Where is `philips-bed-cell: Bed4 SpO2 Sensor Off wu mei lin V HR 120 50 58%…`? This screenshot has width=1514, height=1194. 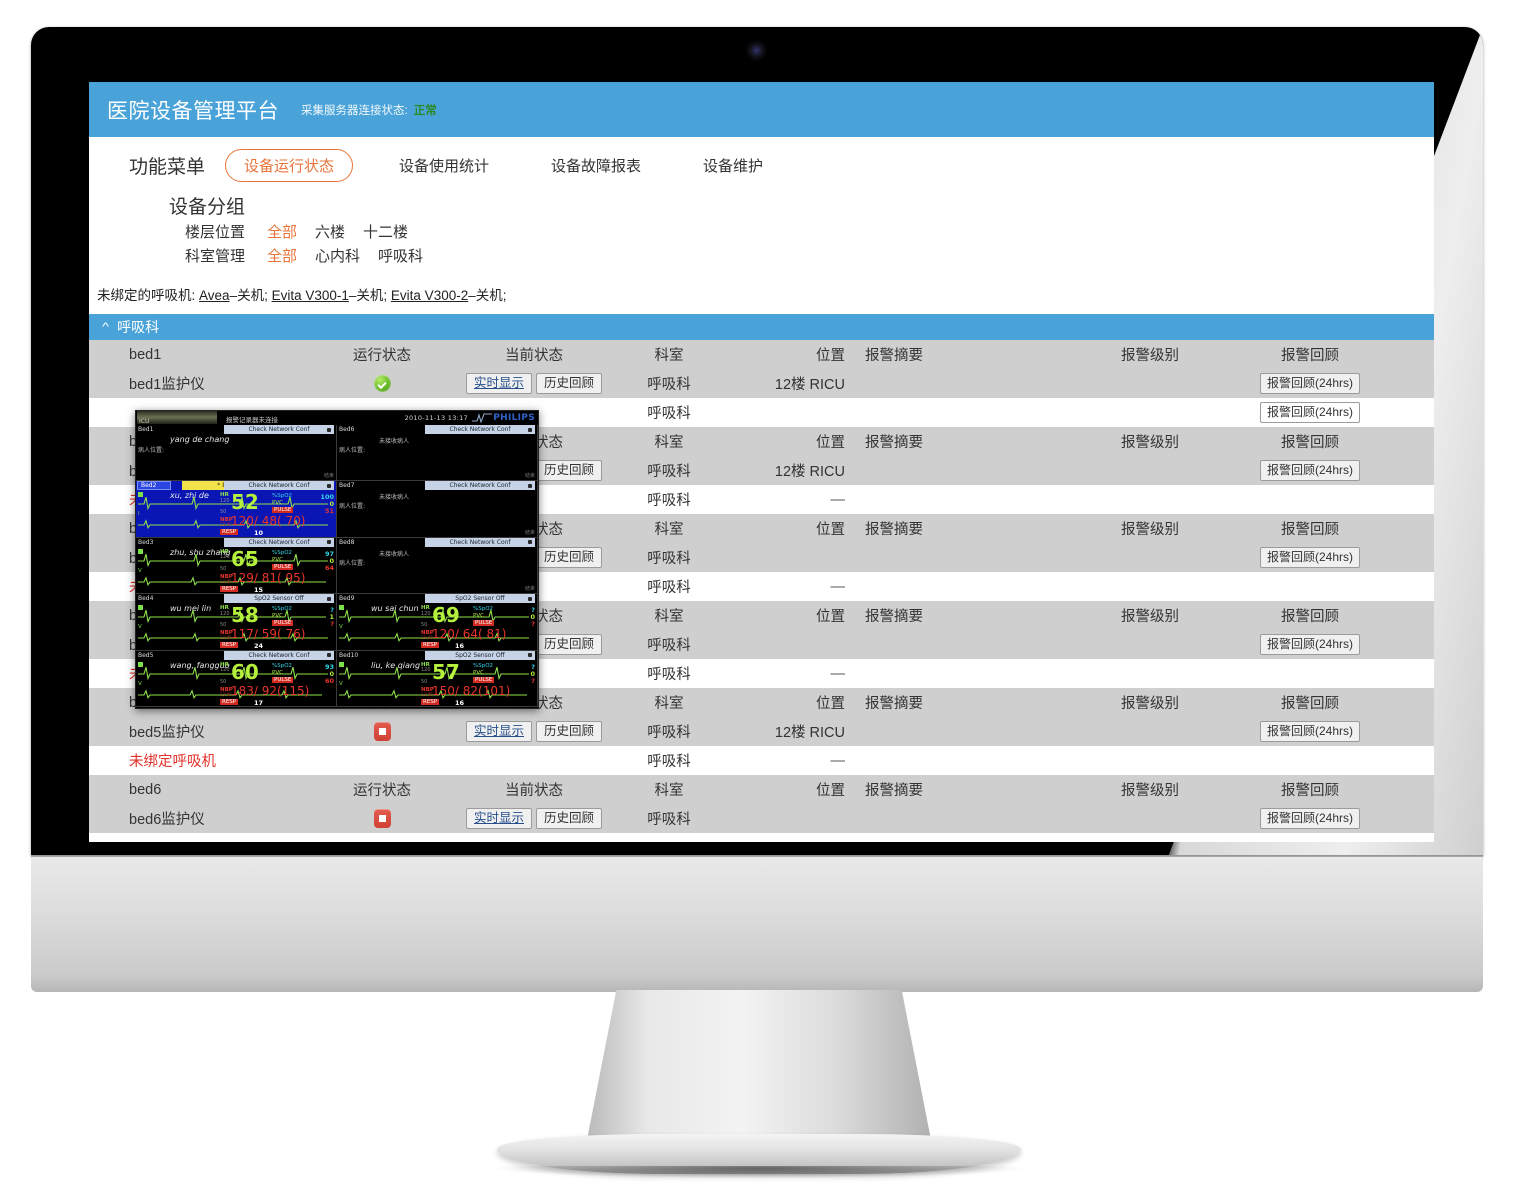
philips-bed-cell: Bed4 SpO2 Sensor Off wu mei lin V HR 120 50 58%… is located at coordinates (236, 622).